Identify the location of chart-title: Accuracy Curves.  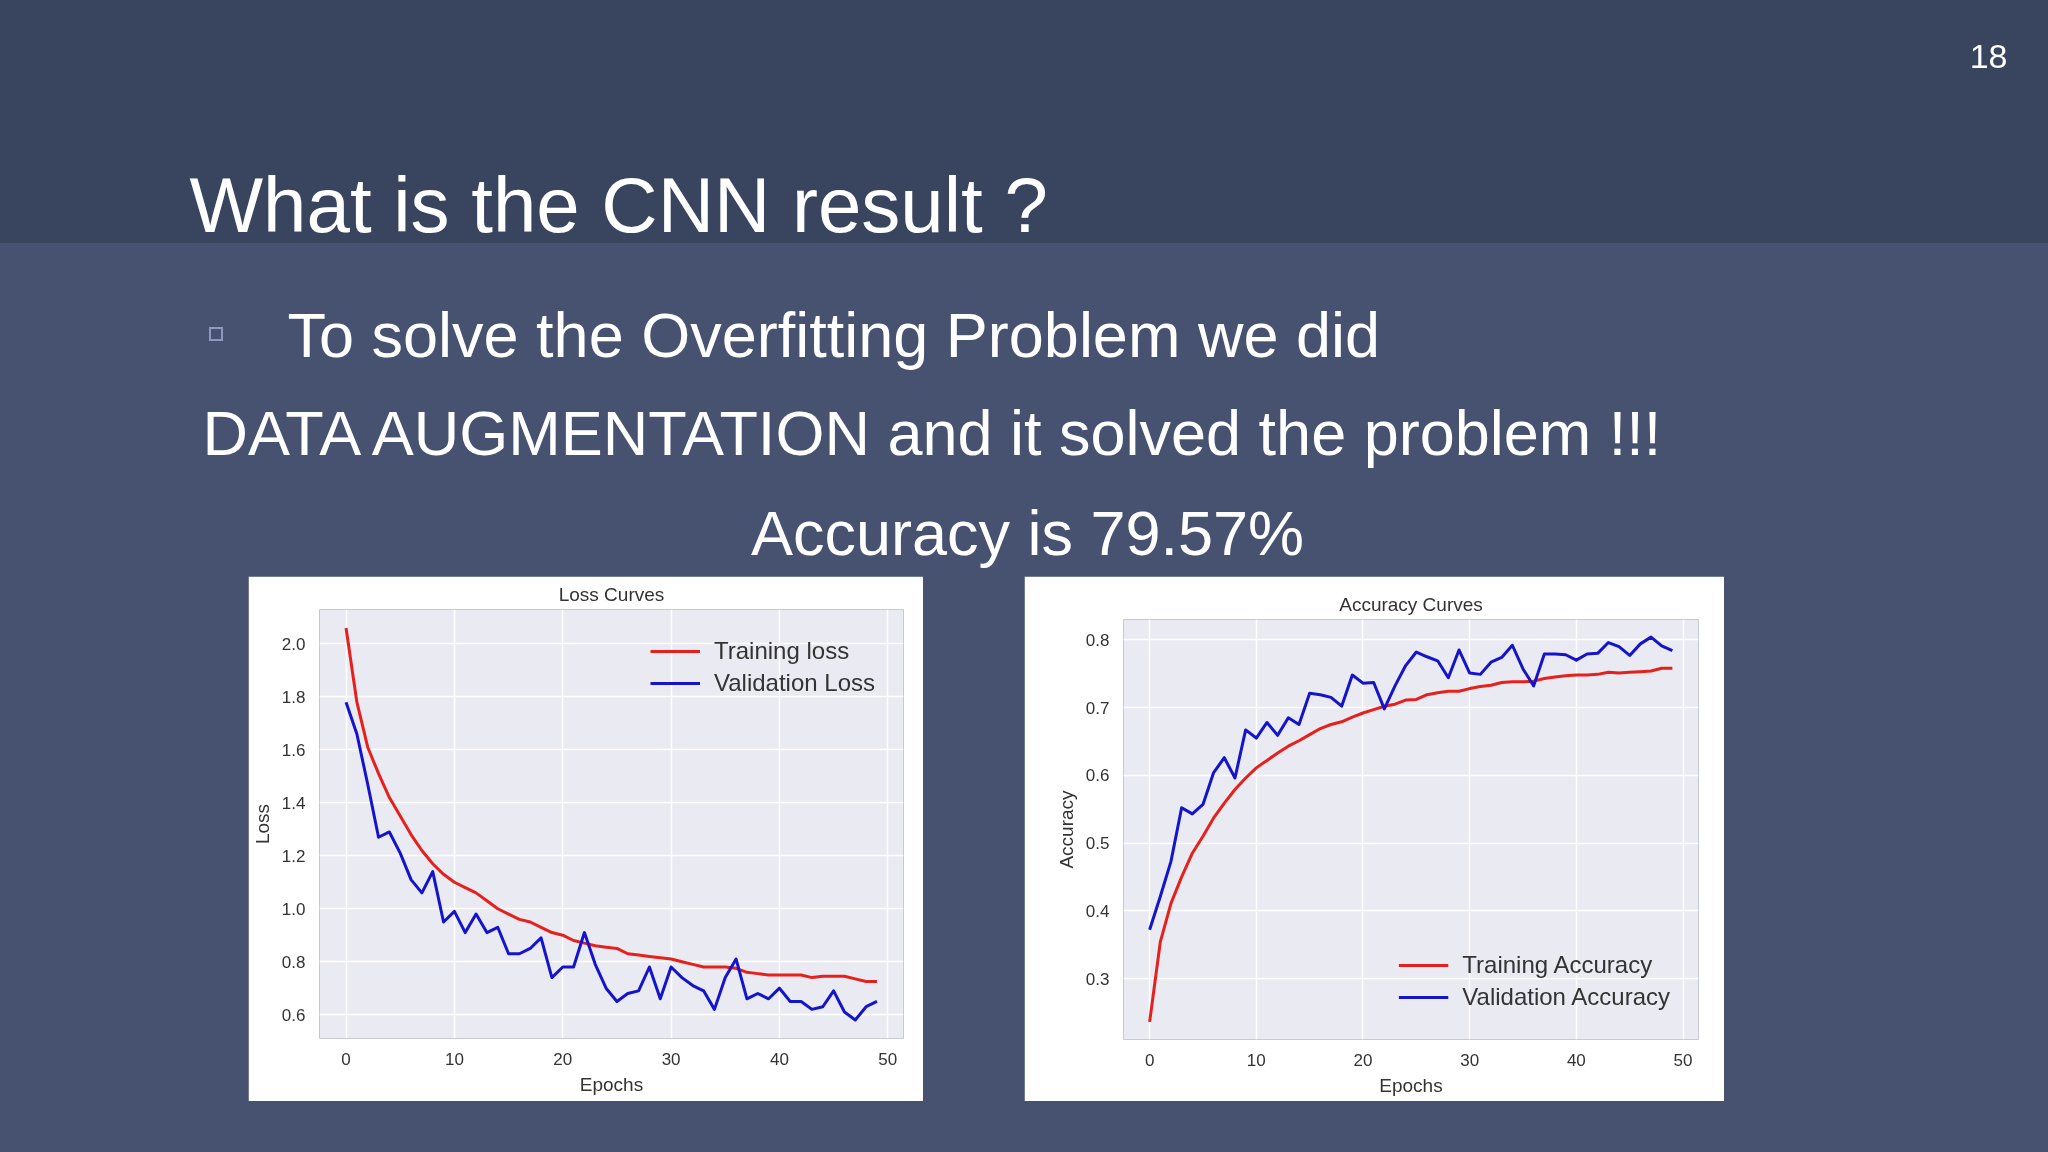
(1411, 604).